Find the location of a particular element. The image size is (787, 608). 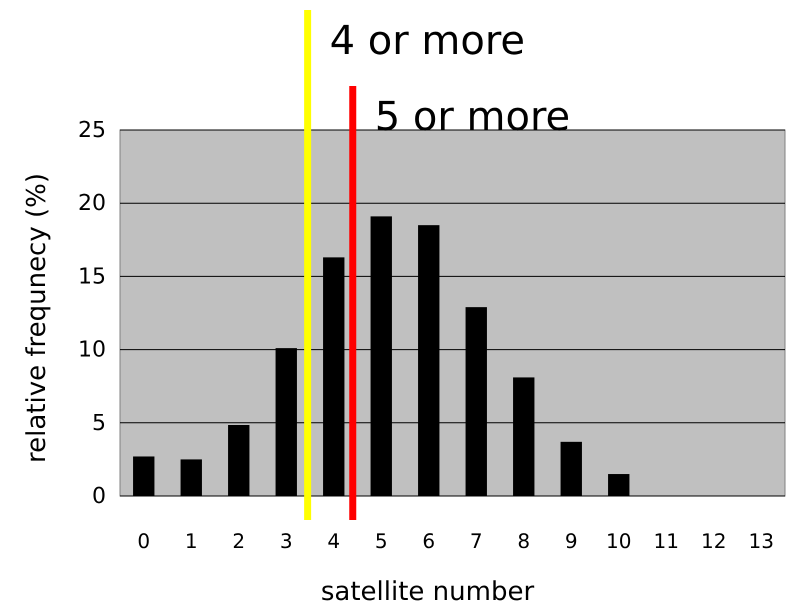

x-tick-label: 6 is located at coordinates (429, 541).